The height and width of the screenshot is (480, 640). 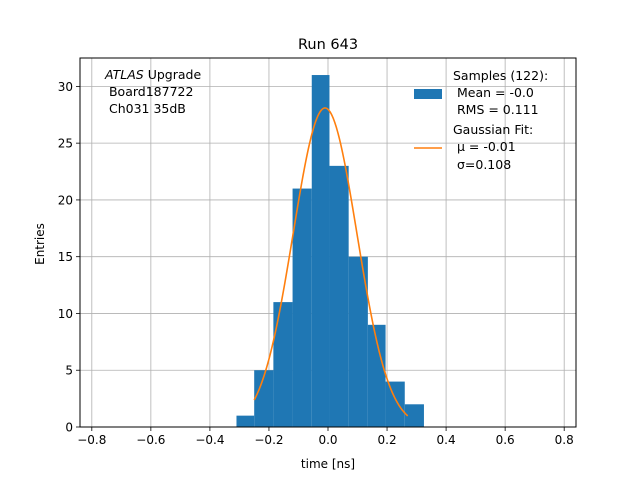 I want to click on legend-histogram-swatch, so click(x=428, y=94).